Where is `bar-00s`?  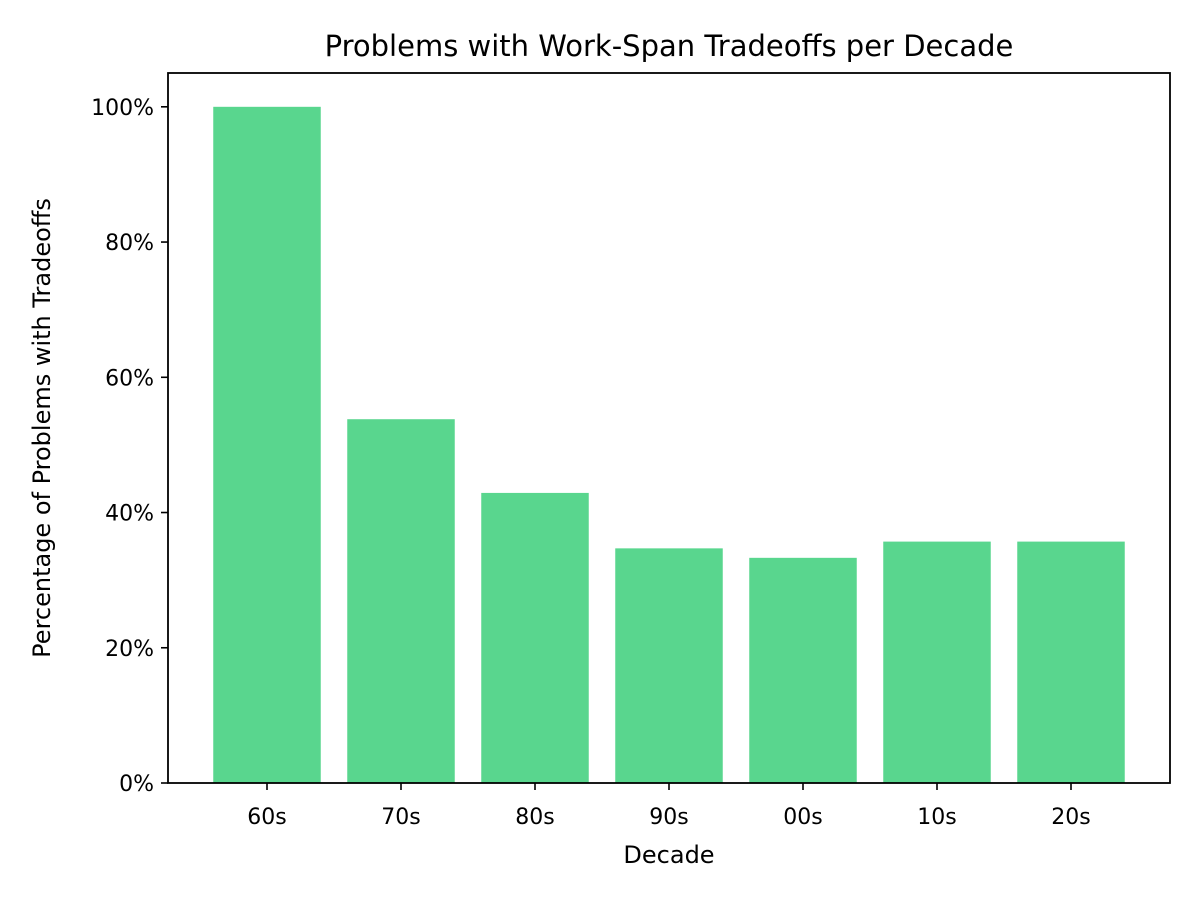 bar-00s is located at coordinates (803, 670).